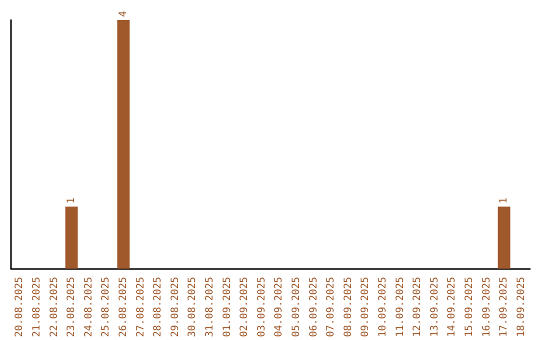 The width and height of the screenshot is (540, 340). Describe the element at coordinates (434, 307) in the screenshot. I see `x-tick-label: 13.09.2025` at that location.